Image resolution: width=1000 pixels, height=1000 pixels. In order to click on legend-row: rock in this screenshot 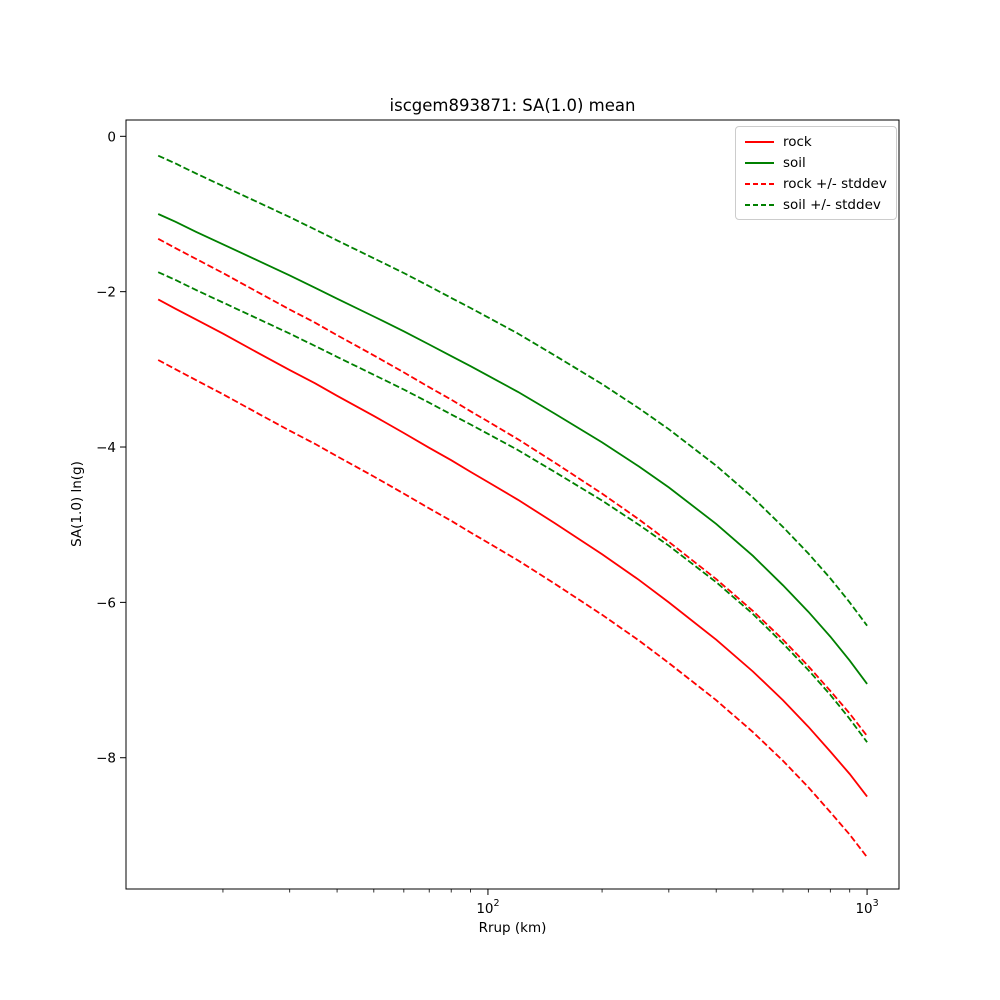, I will do `click(816, 141)`.